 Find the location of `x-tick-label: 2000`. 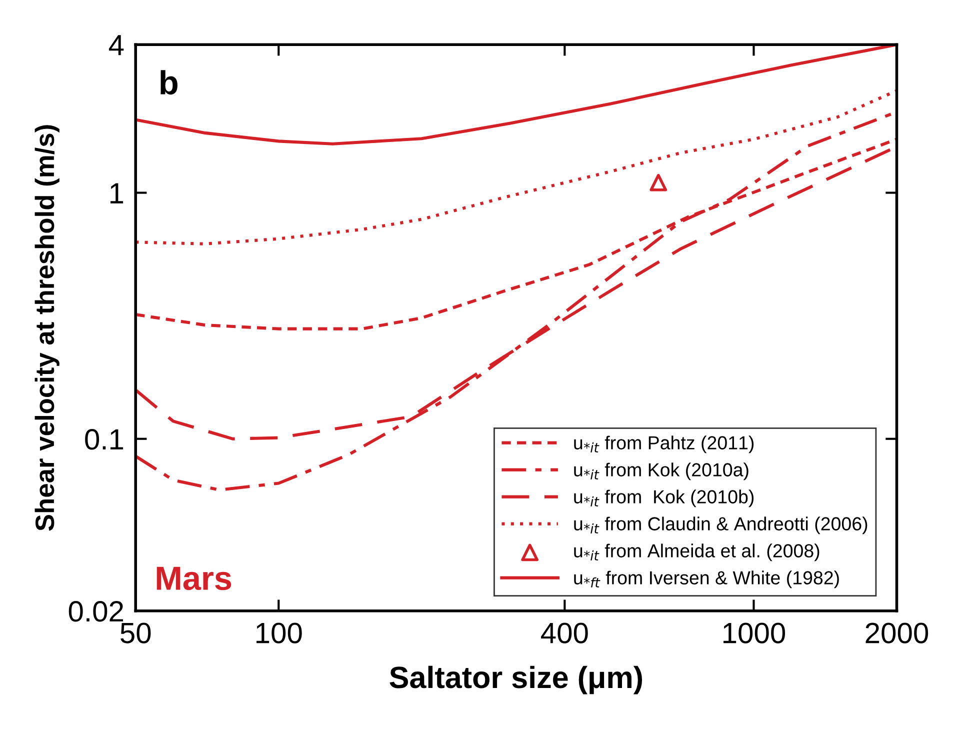

x-tick-label: 2000 is located at coordinates (897, 633).